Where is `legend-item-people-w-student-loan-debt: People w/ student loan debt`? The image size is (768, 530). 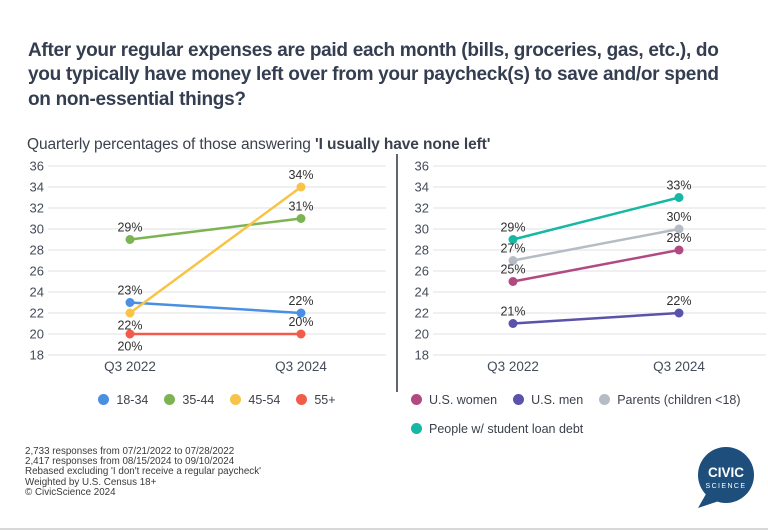 legend-item-people-w-student-loan-debt: People w/ student loan debt is located at coordinates (497, 429).